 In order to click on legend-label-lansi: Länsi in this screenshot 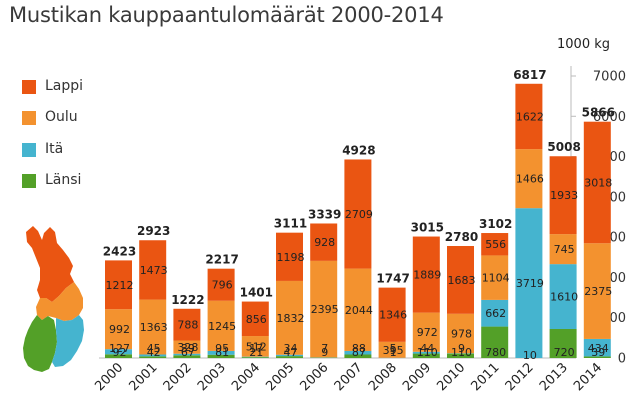, I will do `click(63, 180)`.